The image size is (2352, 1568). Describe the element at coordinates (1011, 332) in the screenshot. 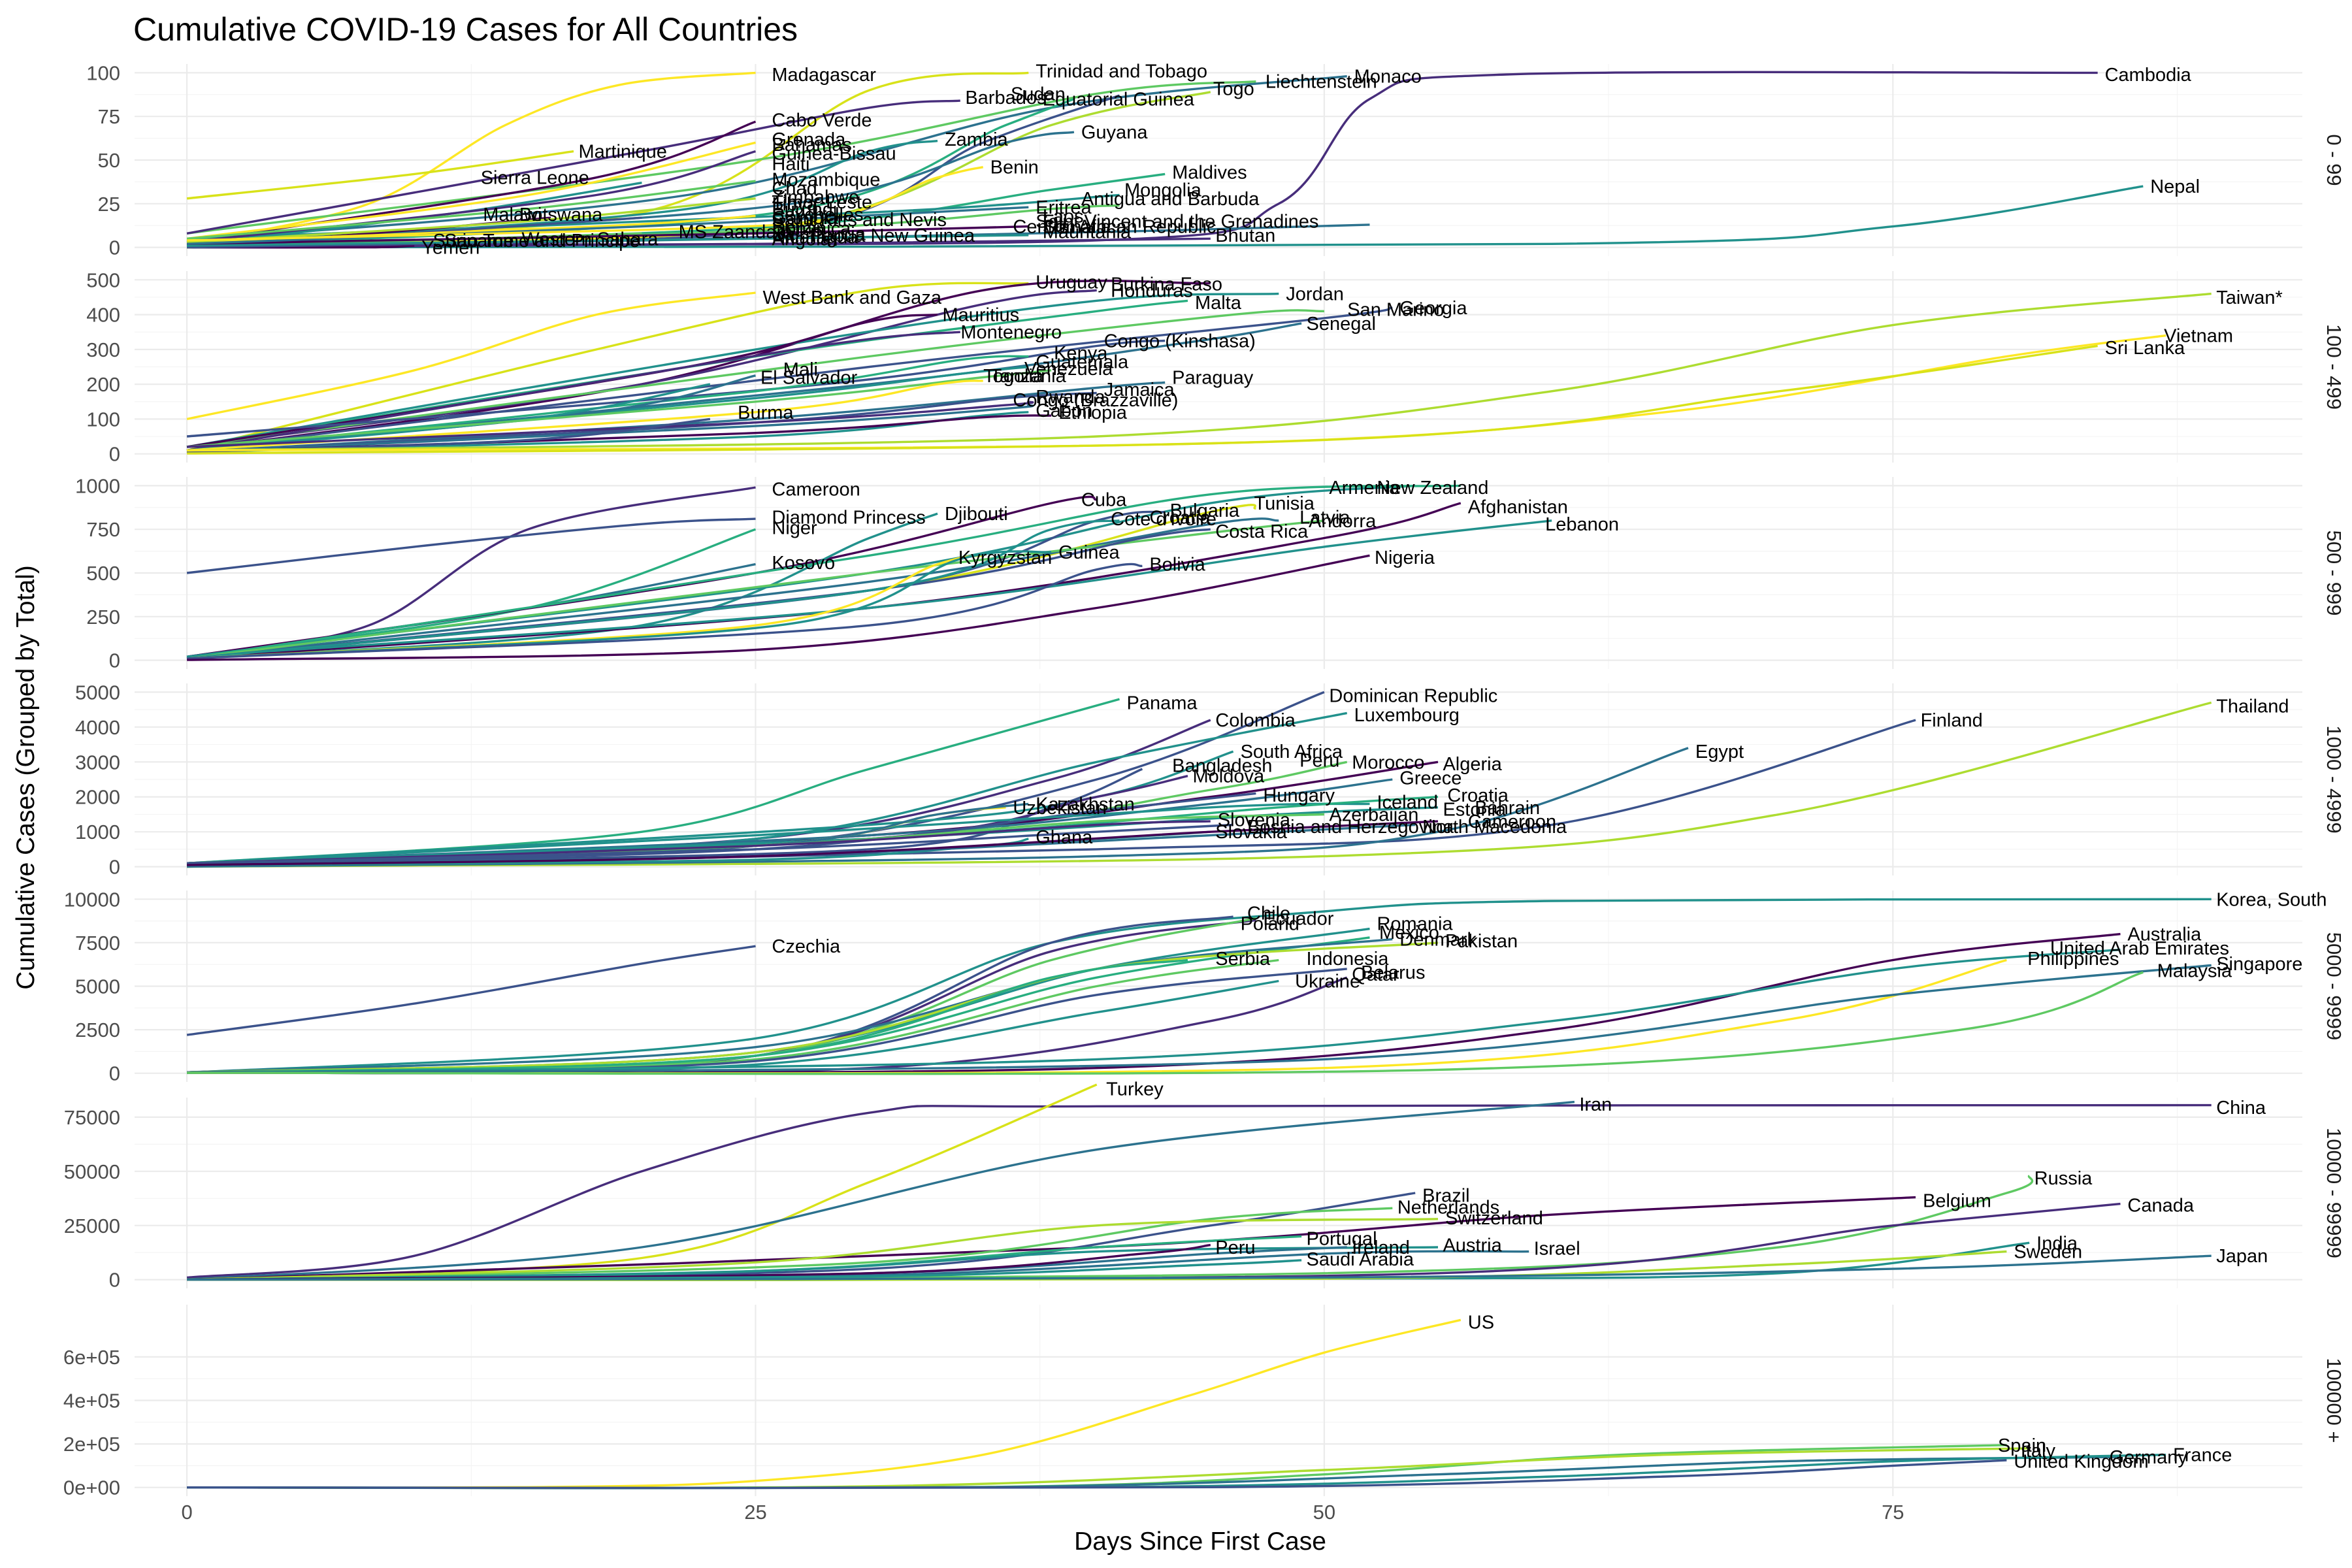

I see `country-label: Montenegro` at that location.